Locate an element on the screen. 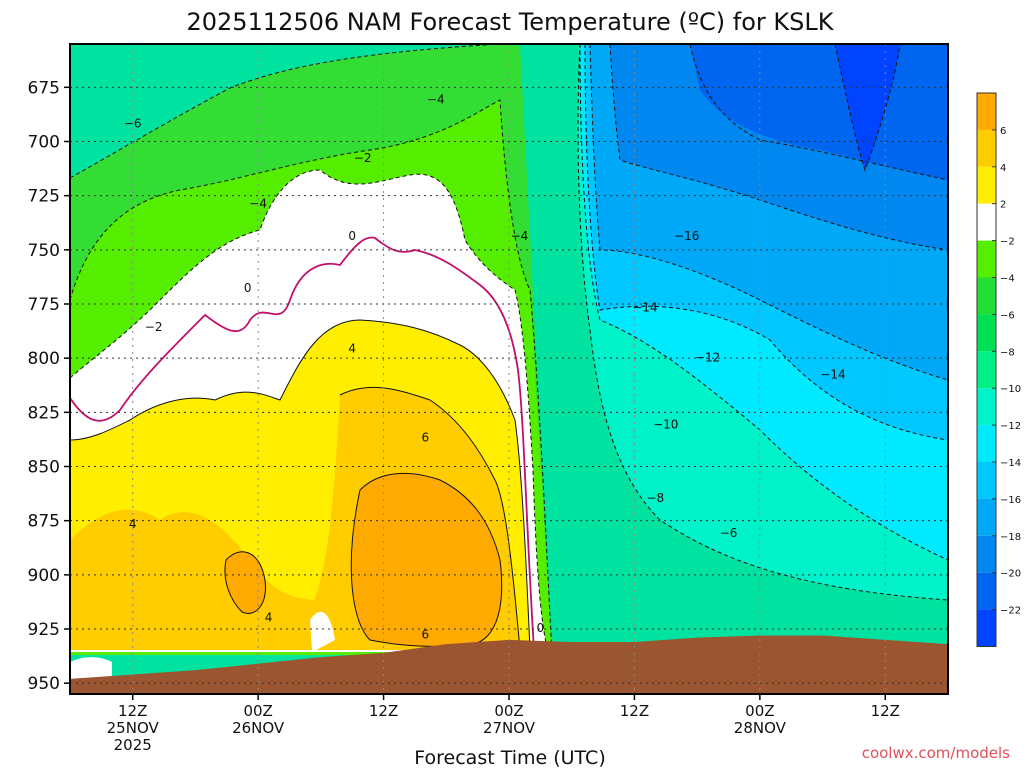  y-tick-label: 775 is located at coordinates (44, 305).